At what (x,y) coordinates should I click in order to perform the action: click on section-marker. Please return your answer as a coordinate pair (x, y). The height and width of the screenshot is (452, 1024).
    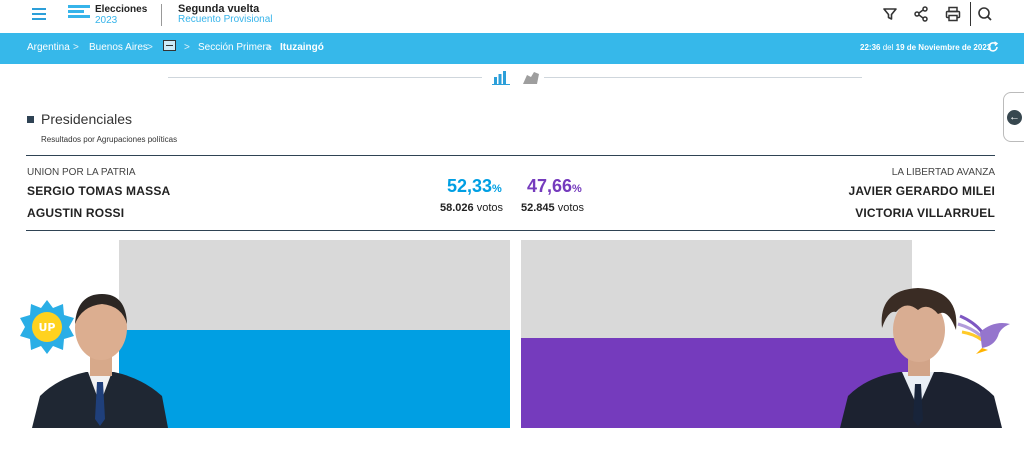
    Looking at the image, I should click on (30, 119).